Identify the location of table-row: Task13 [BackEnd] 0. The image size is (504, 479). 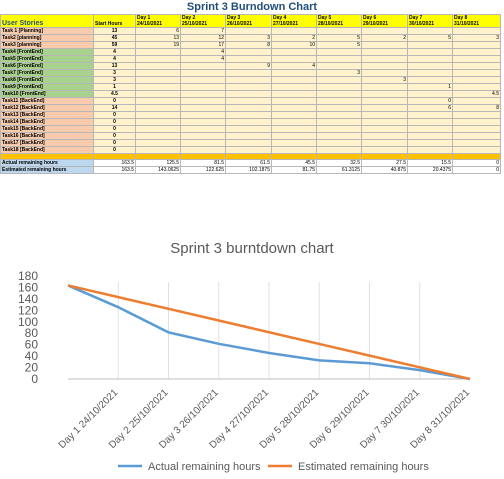
(250, 115).